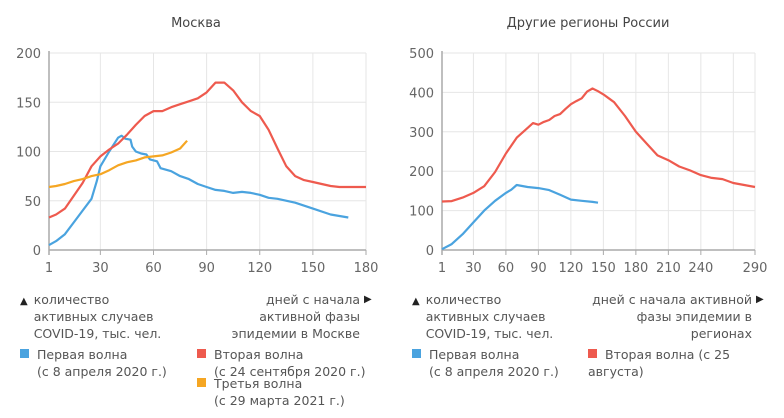  What do you see at coordinates (292, 363) in the screenshot?
I see `legend-item-second-wave-left: Вторая волна (с 24 сентября 2020 г.)` at bounding box center [292, 363].